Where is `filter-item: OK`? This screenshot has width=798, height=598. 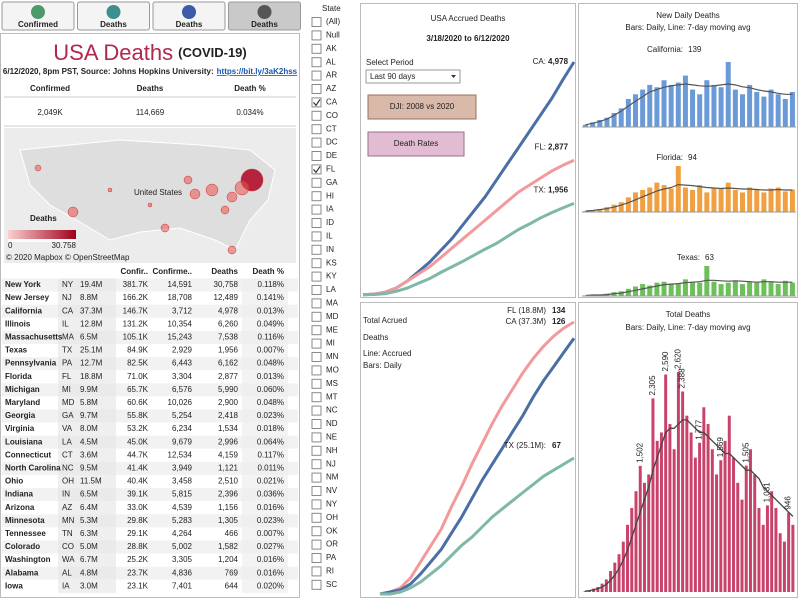
filter-item: OK is located at coordinates (332, 530).